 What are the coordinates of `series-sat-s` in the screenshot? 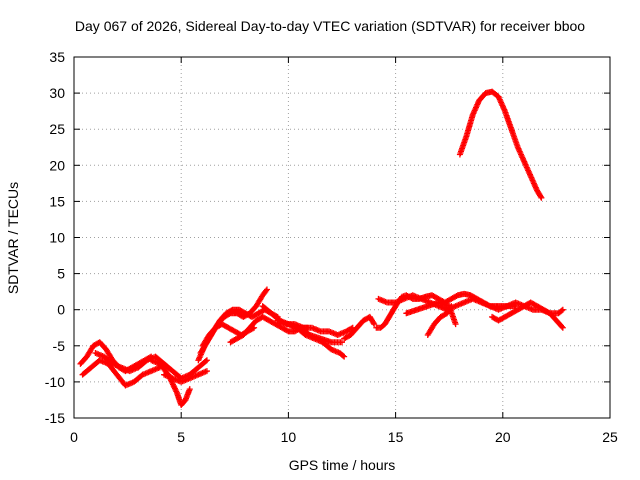 It's located at (500, 144).